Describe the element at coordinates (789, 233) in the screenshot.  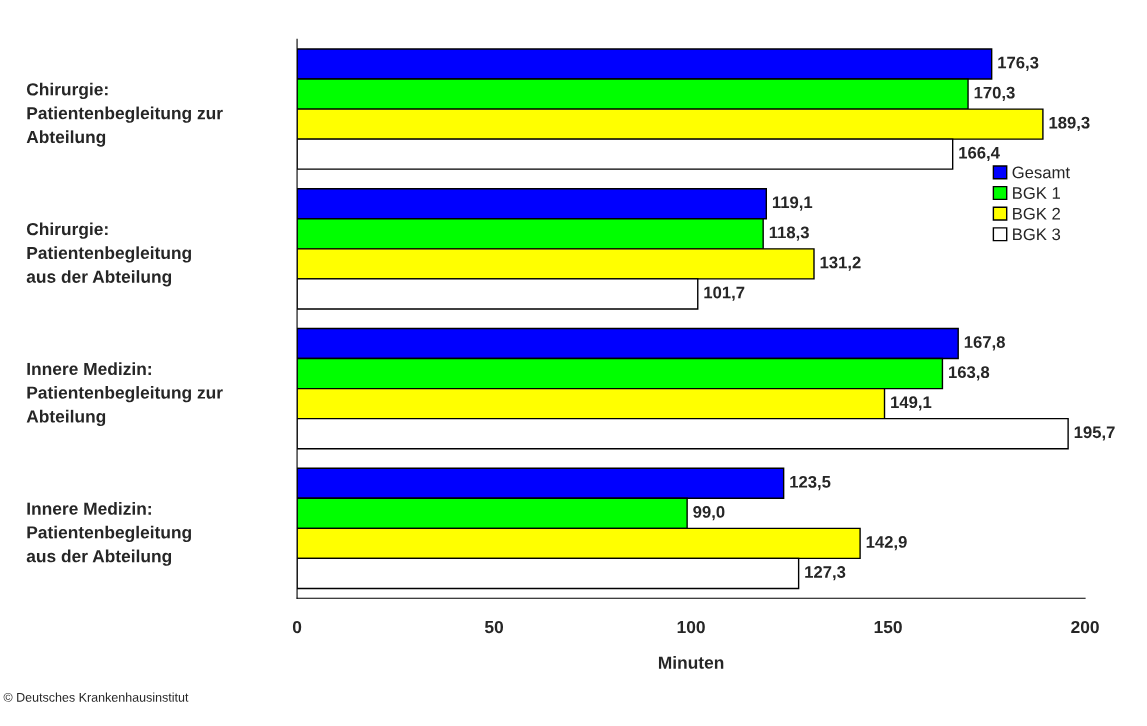
I see `data-label: 118,3` at that location.